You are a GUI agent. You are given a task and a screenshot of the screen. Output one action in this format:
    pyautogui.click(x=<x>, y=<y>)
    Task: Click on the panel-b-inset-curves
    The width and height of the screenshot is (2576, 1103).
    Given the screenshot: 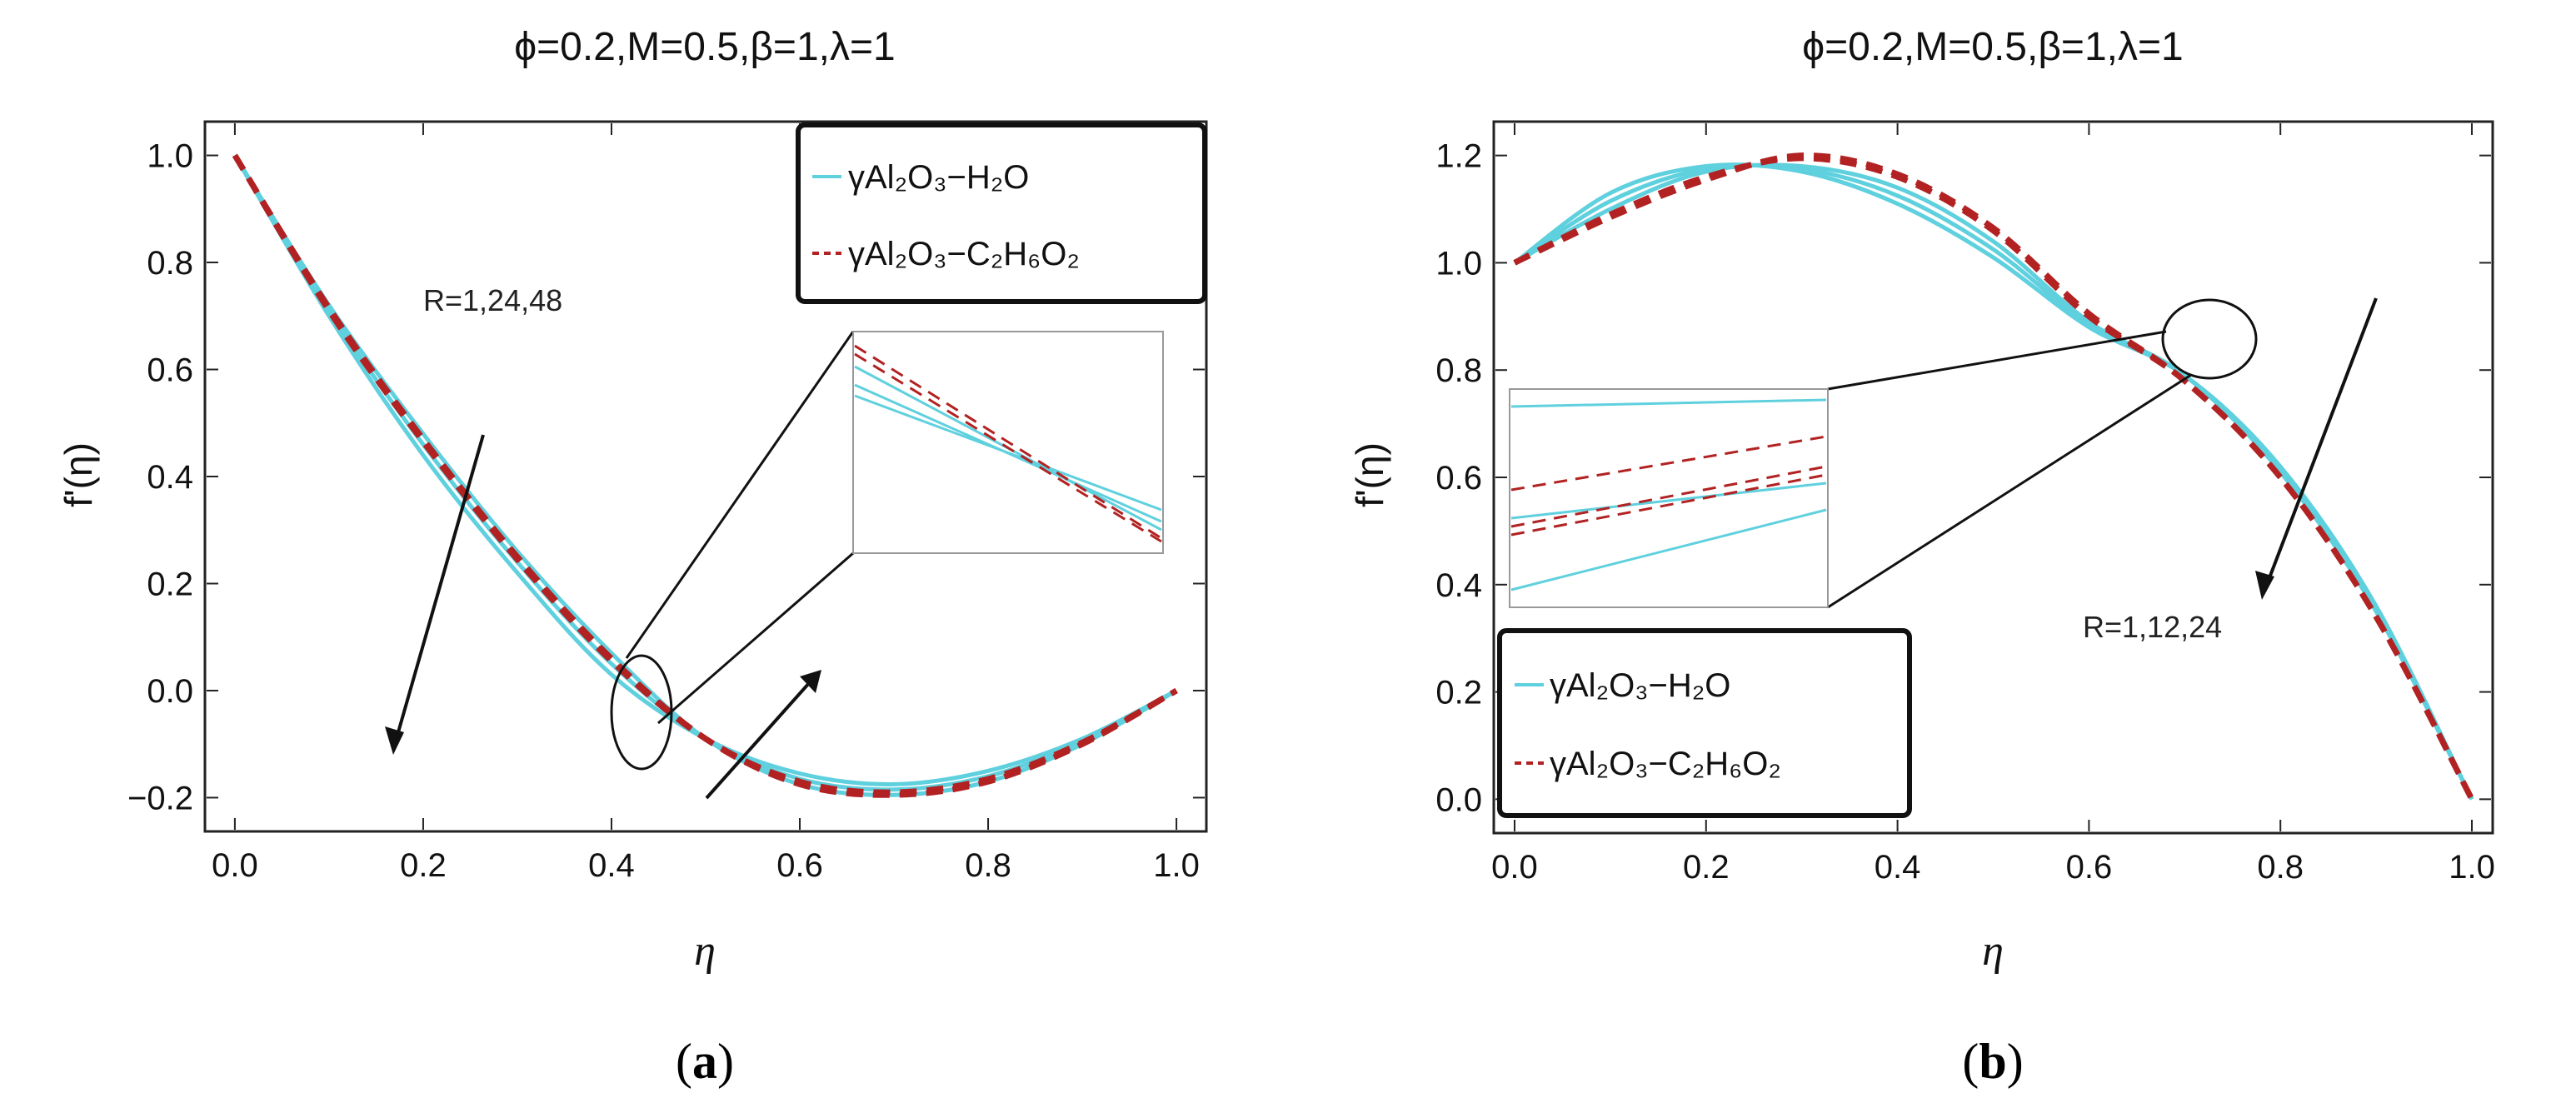 What is the action you would take?
    pyautogui.click(x=1668, y=495)
    